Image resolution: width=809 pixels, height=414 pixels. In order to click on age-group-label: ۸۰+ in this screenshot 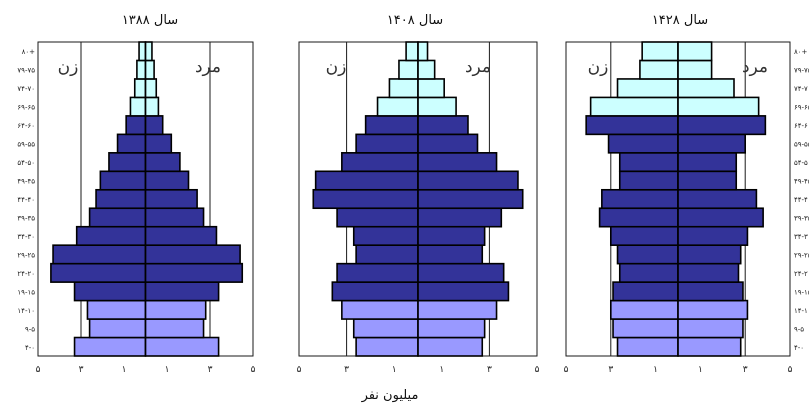, I will do `click(801, 52)`.